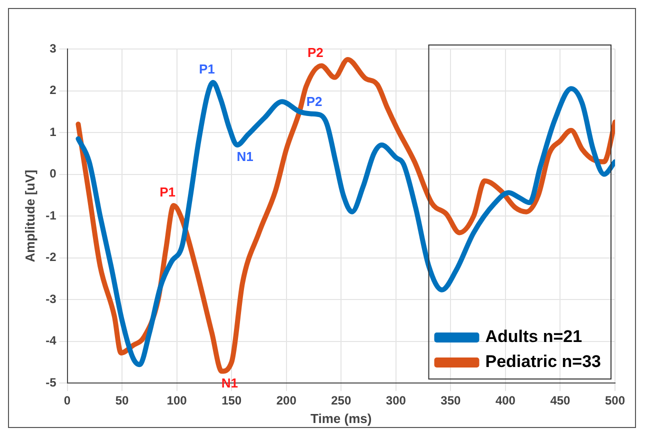 This screenshot has width=646, height=432. Describe the element at coordinates (451, 401) in the screenshot. I see `x-tick-label: 350` at that location.